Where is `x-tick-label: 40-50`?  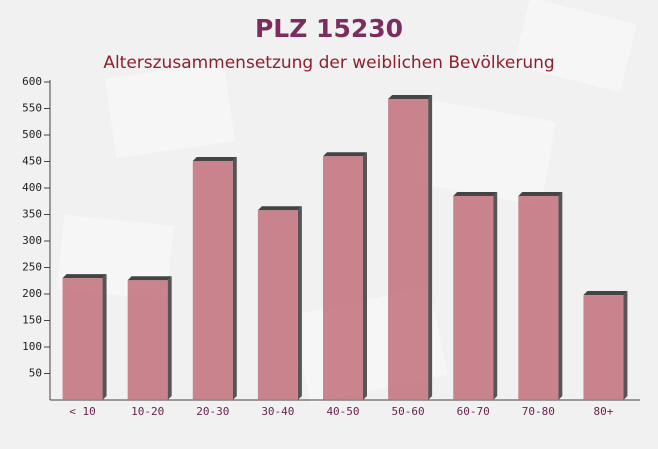 x-tick-label: 40-50 is located at coordinates (342, 411).